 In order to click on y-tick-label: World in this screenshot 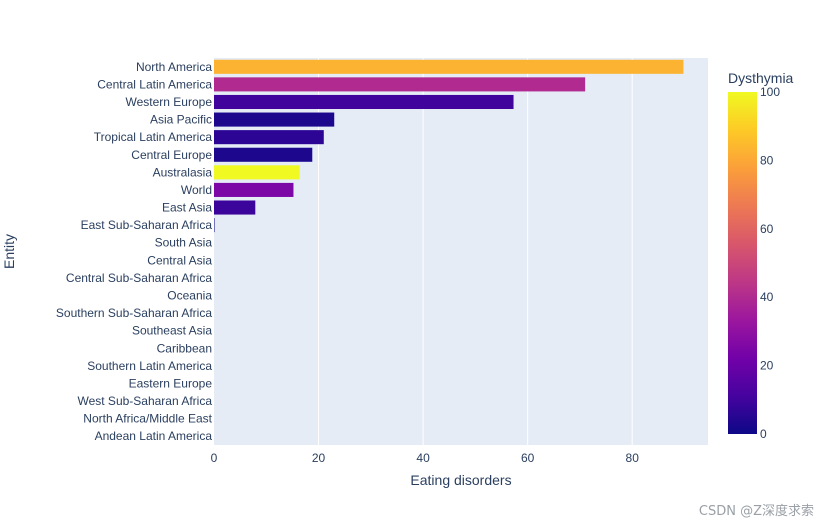, I will do `click(196, 190)`.